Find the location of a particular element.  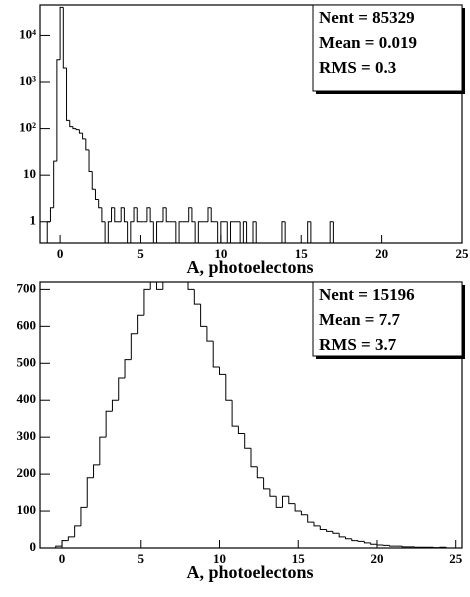

y-tick-label: 700 is located at coordinates (27, 287).